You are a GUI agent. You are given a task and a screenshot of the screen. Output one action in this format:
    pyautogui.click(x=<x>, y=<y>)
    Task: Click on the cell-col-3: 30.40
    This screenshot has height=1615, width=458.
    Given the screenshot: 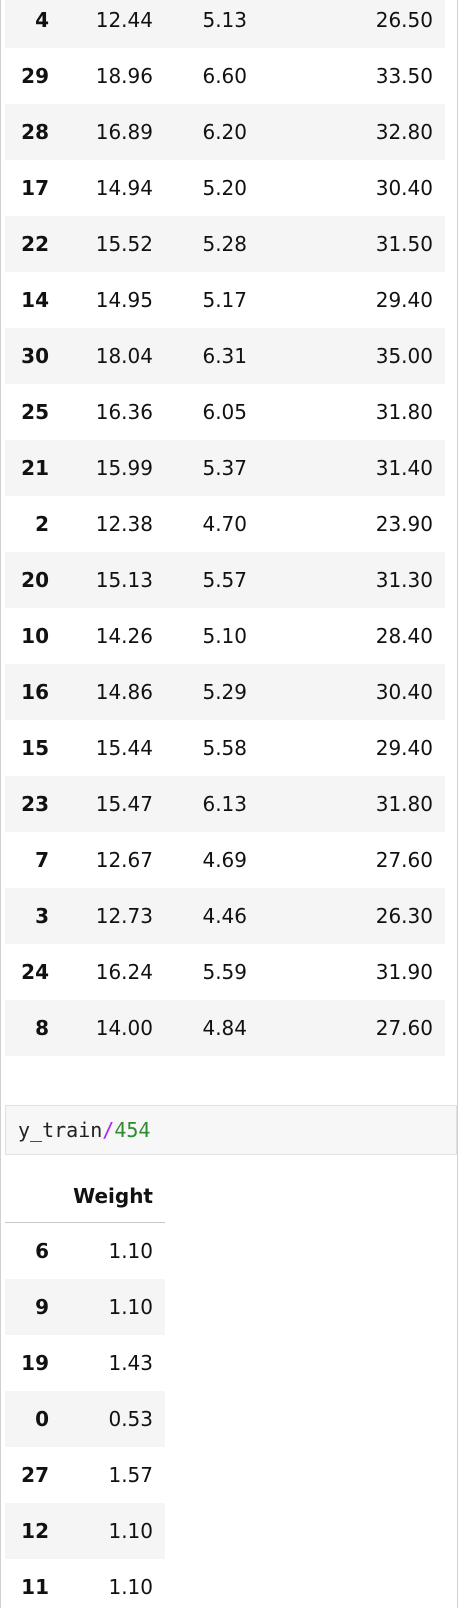 What is the action you would take?
    pyautogui.click(x=346, y=692)
    